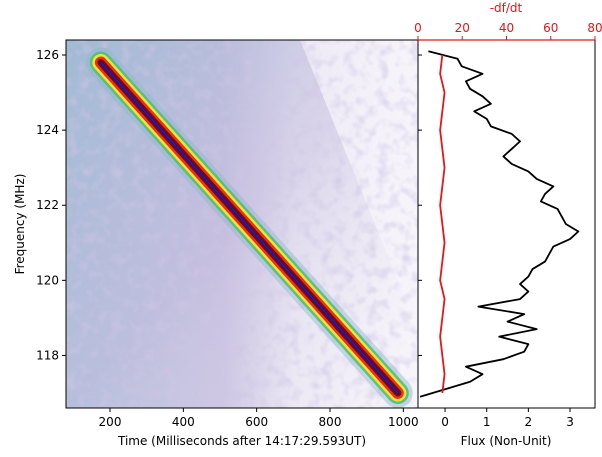  What do you see at coordinates (550, 28) in the screenshot?
I see `dfdt-top-tick-label: 60` at bounding box center [550, 28].